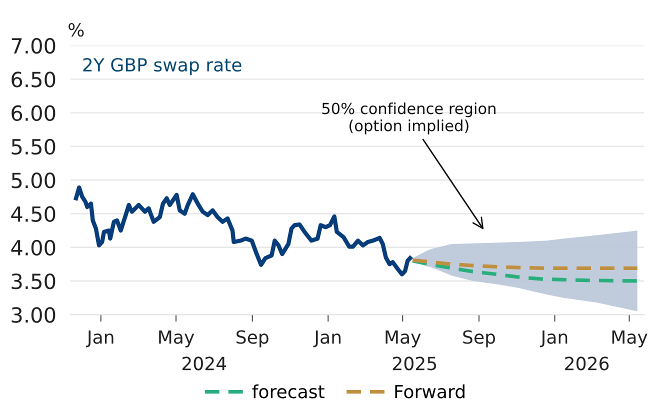 The width and height of the screenshot is (671, 414). What do you see at coordinates (288, 391) in the screenshot?
I see `legend-label: forecast` at bounding box center [288, 391].